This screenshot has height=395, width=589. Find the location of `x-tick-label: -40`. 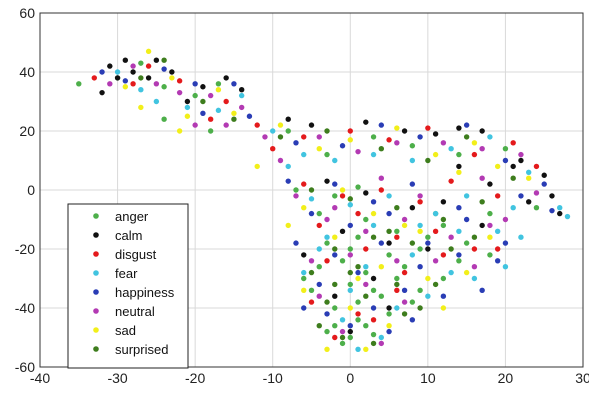

x-tick-label: -40 is located at coordinates (40, 378).